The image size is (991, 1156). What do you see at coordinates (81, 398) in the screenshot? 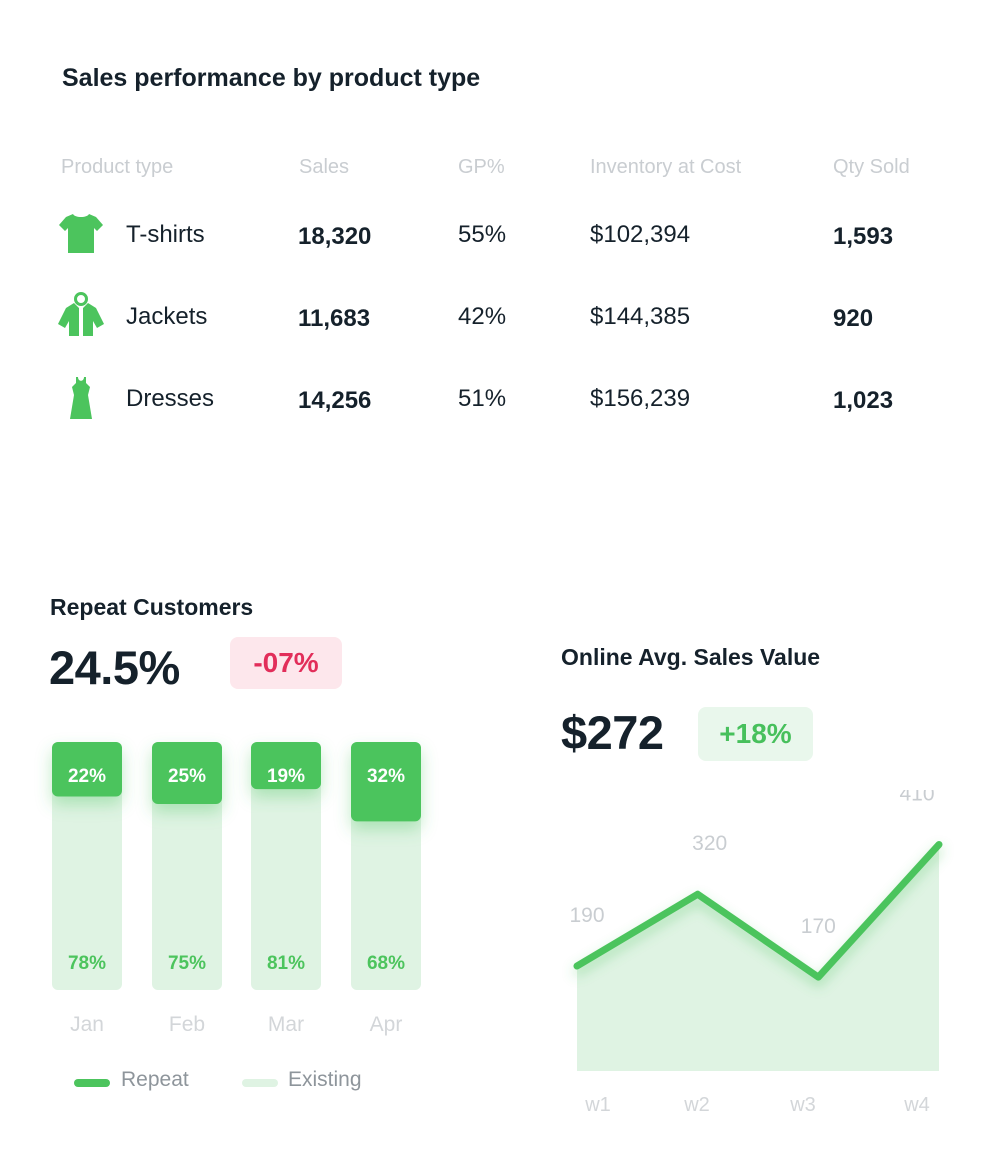
I see `dress-icon` at bounding box center [81, 398].